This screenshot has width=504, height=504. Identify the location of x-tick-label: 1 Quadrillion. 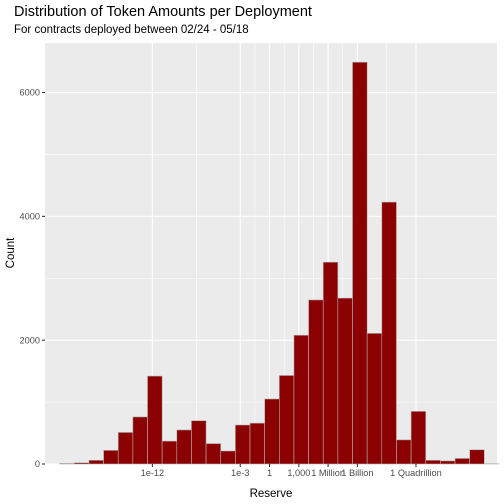
(416, 473).